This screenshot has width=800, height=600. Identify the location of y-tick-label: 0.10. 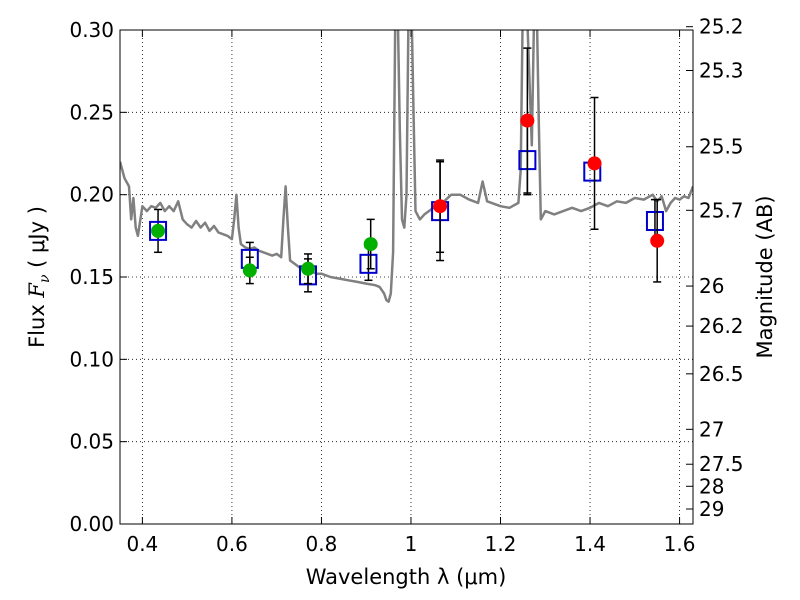
(91, 359).